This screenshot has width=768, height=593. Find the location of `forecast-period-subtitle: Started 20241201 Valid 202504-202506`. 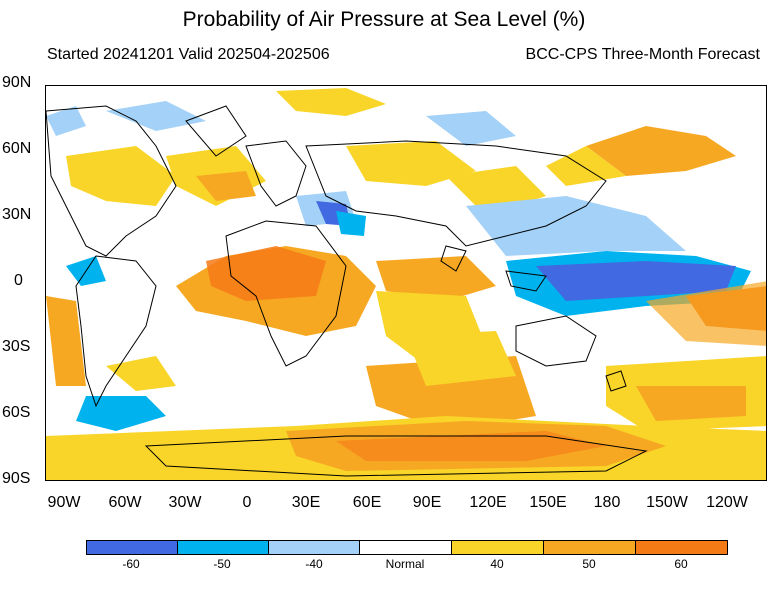

forecast-period-subtitle: Started 20241201 Valid 202504-202506 is located at coordinates (188, 54).